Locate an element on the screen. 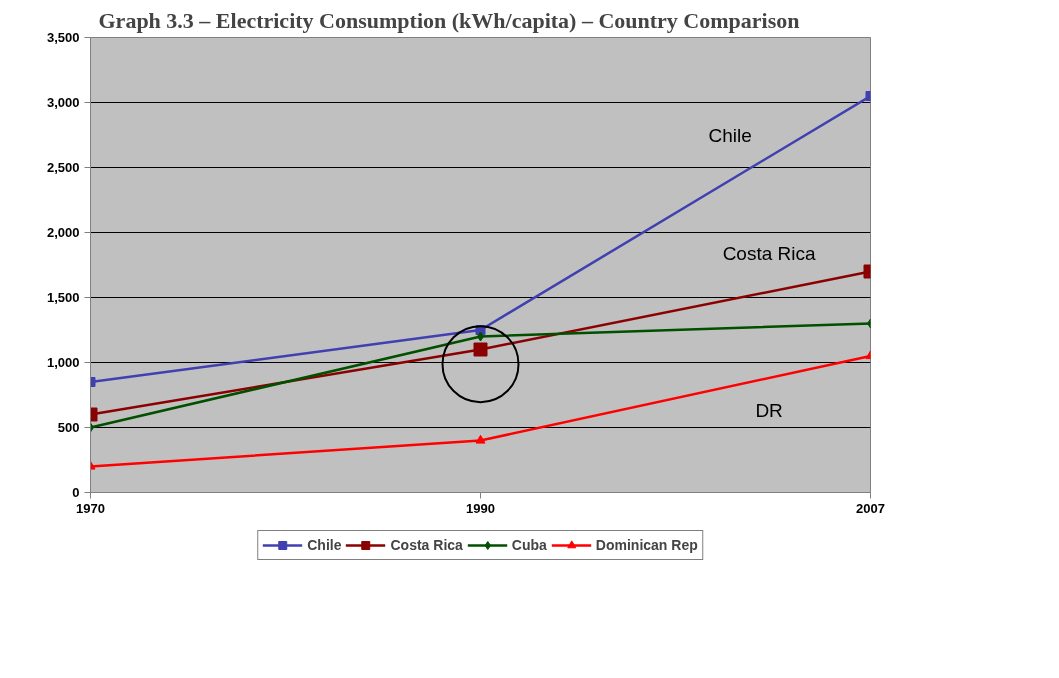  legend-label: Cuba is located at coordinates (529, 545).